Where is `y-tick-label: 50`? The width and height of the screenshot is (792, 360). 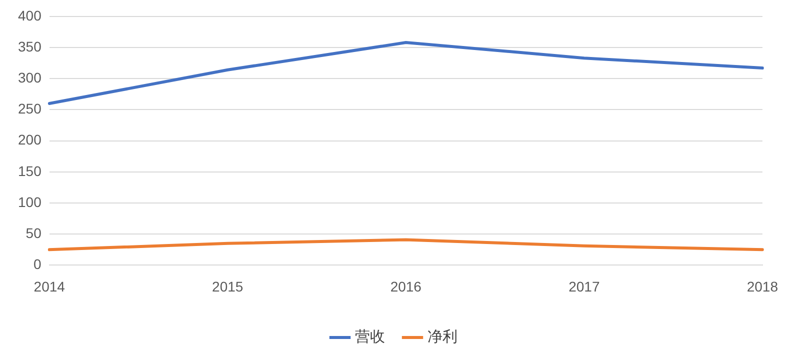 y-tick-label: 50 is located at coordinates (34, 232).